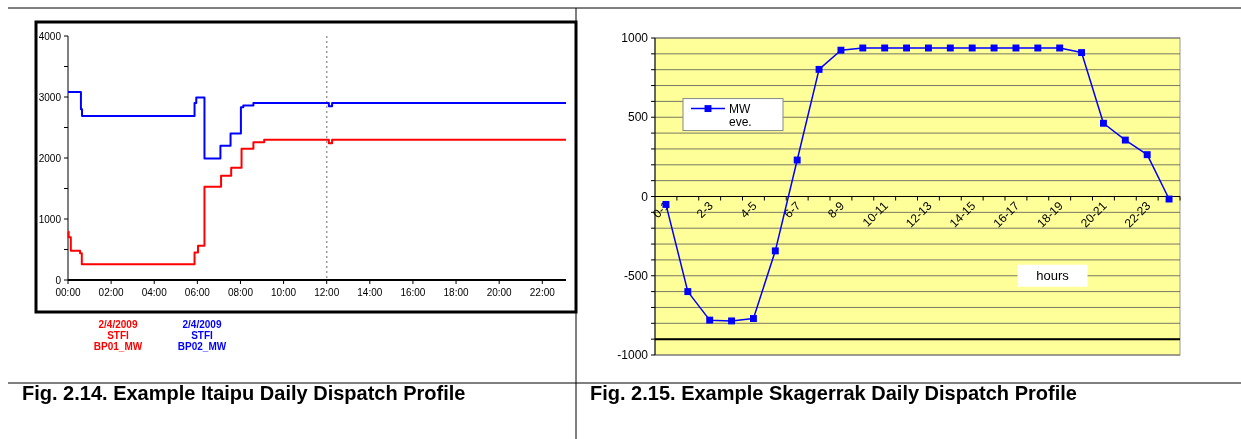  Describe the element at coordinates (50, 36) in the screenshot. I see `y-tick-label: 4000` at that location.